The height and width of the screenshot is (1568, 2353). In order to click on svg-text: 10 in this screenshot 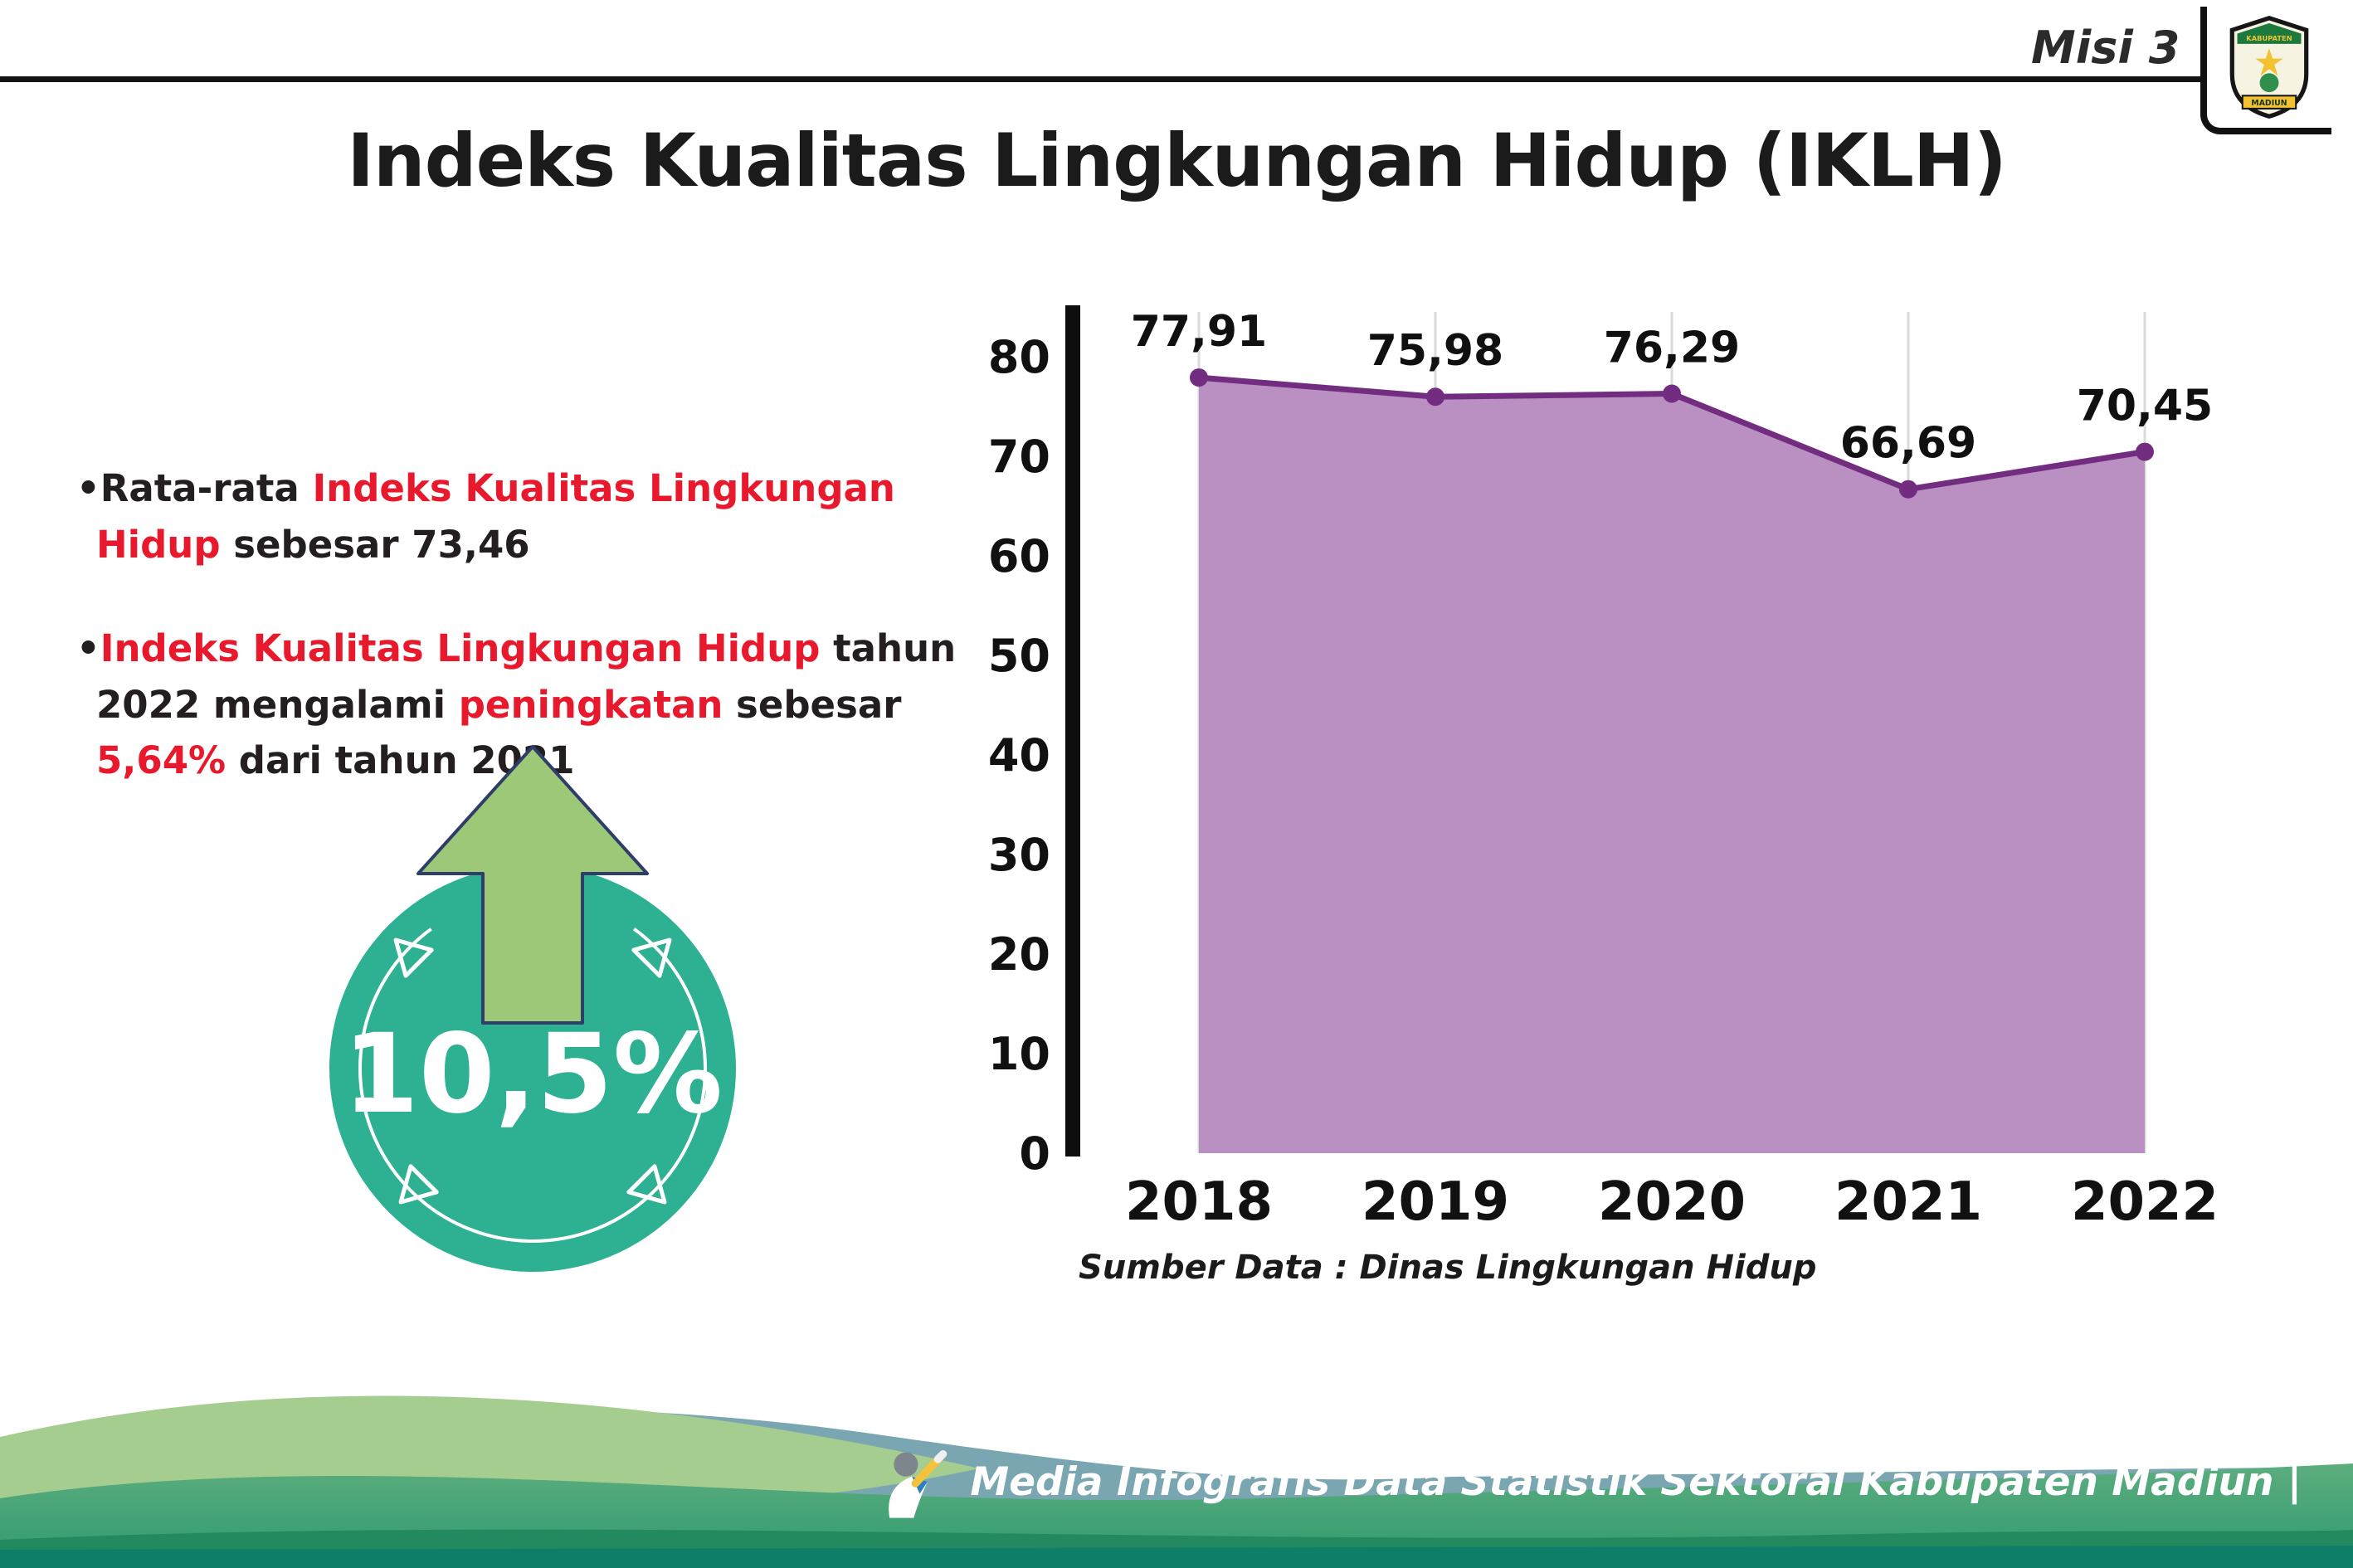, I will do `click(1019, 1054)`.